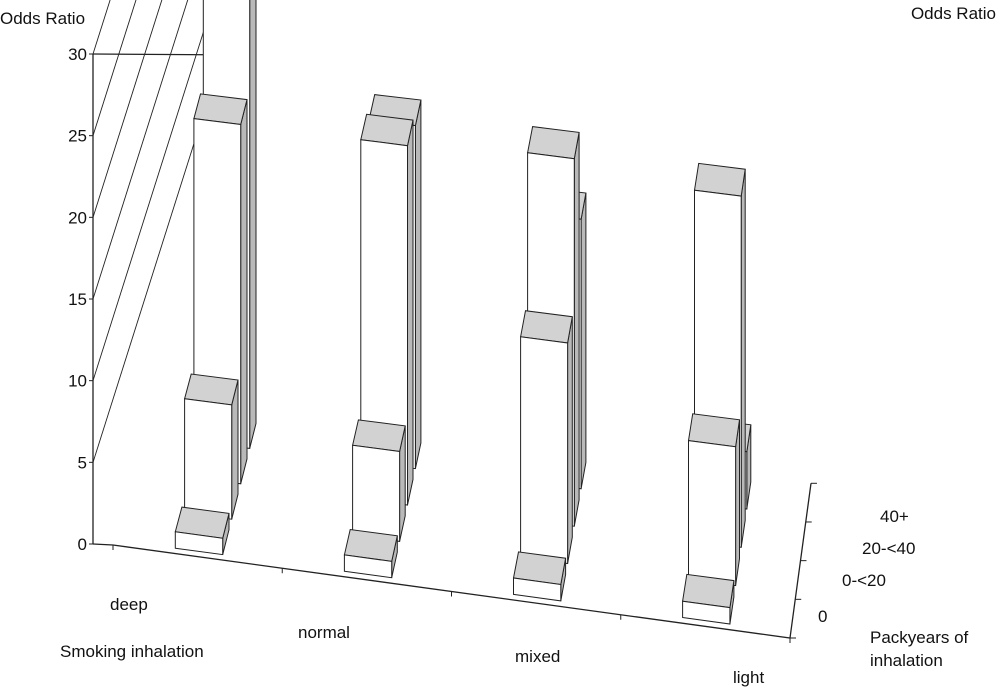 The width and height of the screenshot is (1000, 687). Describe the element at coordinates (919, 637) in the screenshot. I see `depth-axis-label-line1: Packyears of` at that location.